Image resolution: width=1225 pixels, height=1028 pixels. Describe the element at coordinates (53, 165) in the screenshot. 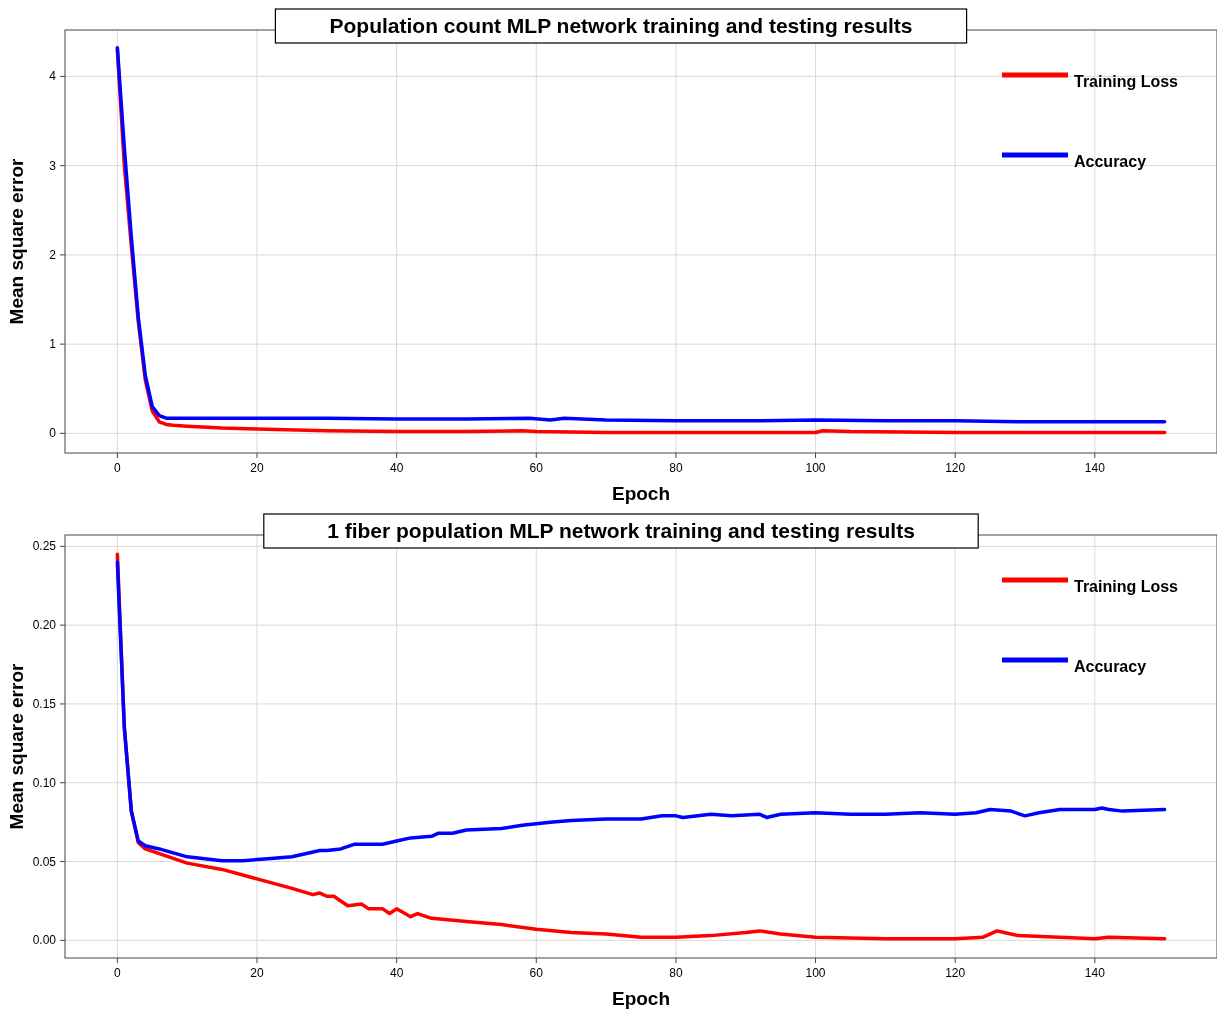

I see `y-tick-label: 3` at that location.